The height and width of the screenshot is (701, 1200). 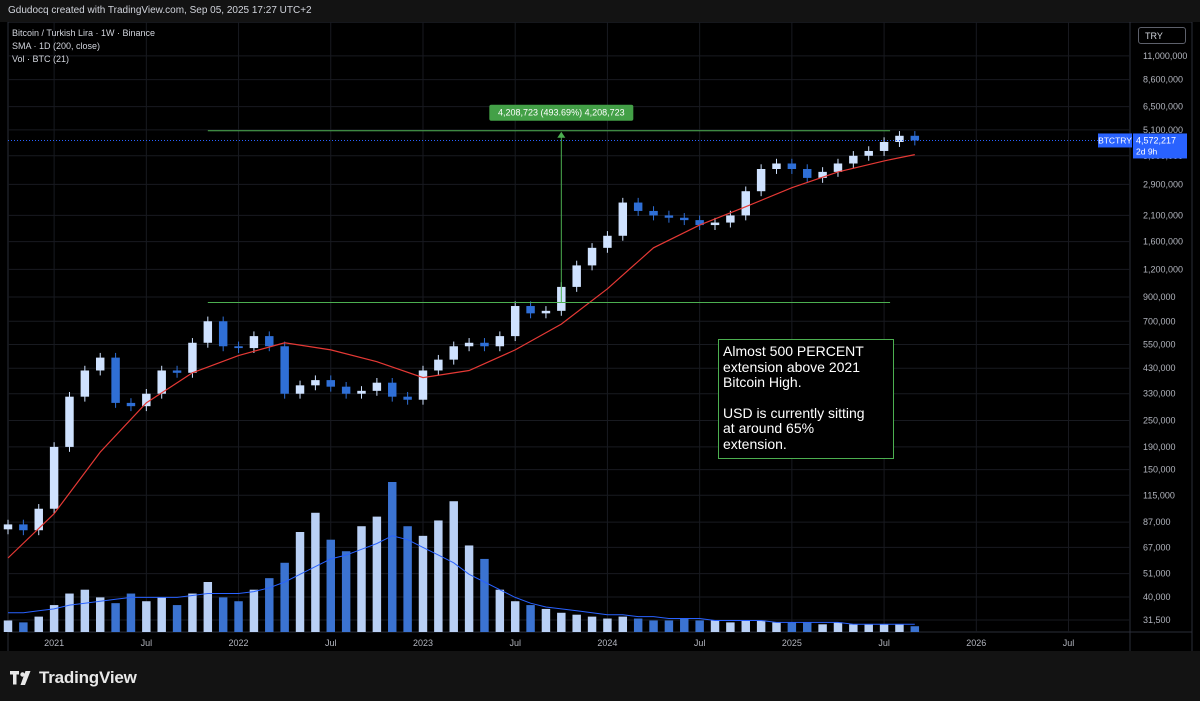 What do you see at coordinates (1163, 107) in the screenshot?
I see `price-tick-label: 6,500,000` at bounding box center [1163, 107].